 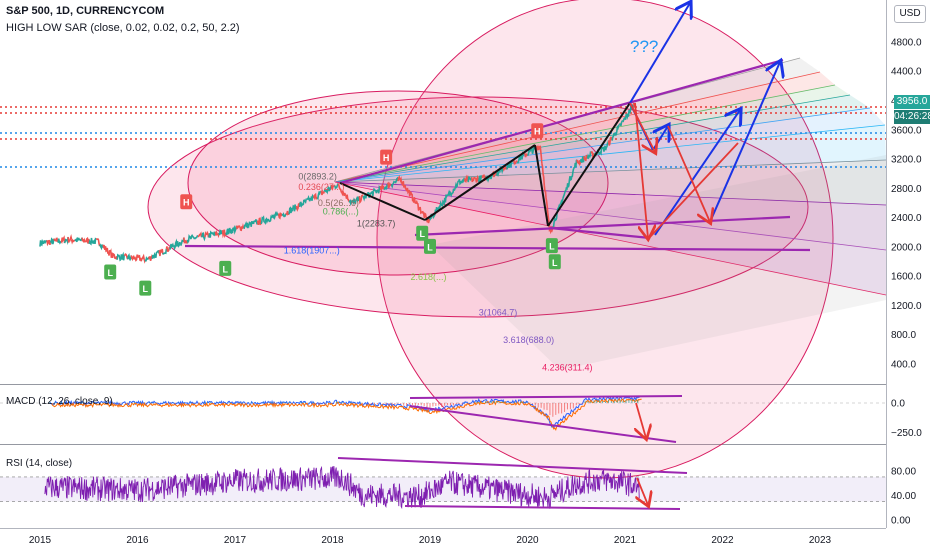 I want to click on rsi-line, so click(x=342, y=487).